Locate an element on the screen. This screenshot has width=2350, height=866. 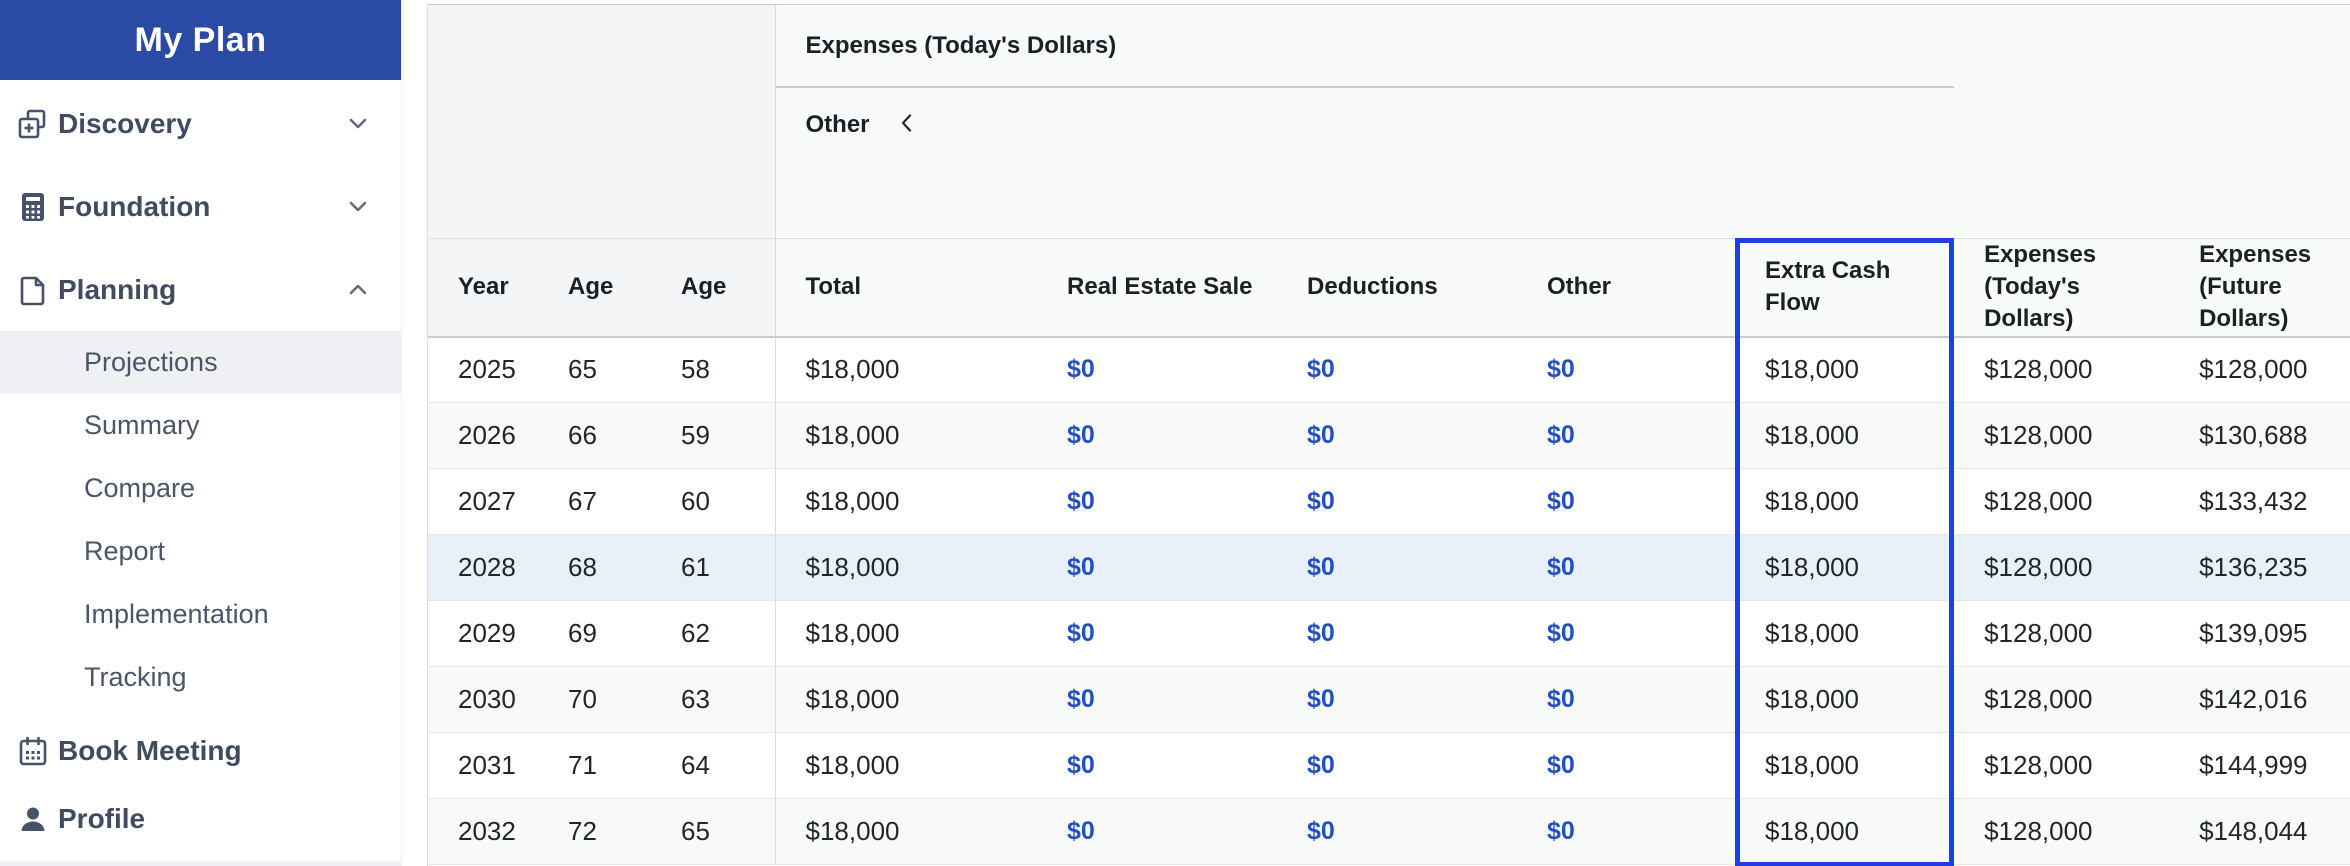
sidebar-bottom-divider is located at coordinates (200, 863).